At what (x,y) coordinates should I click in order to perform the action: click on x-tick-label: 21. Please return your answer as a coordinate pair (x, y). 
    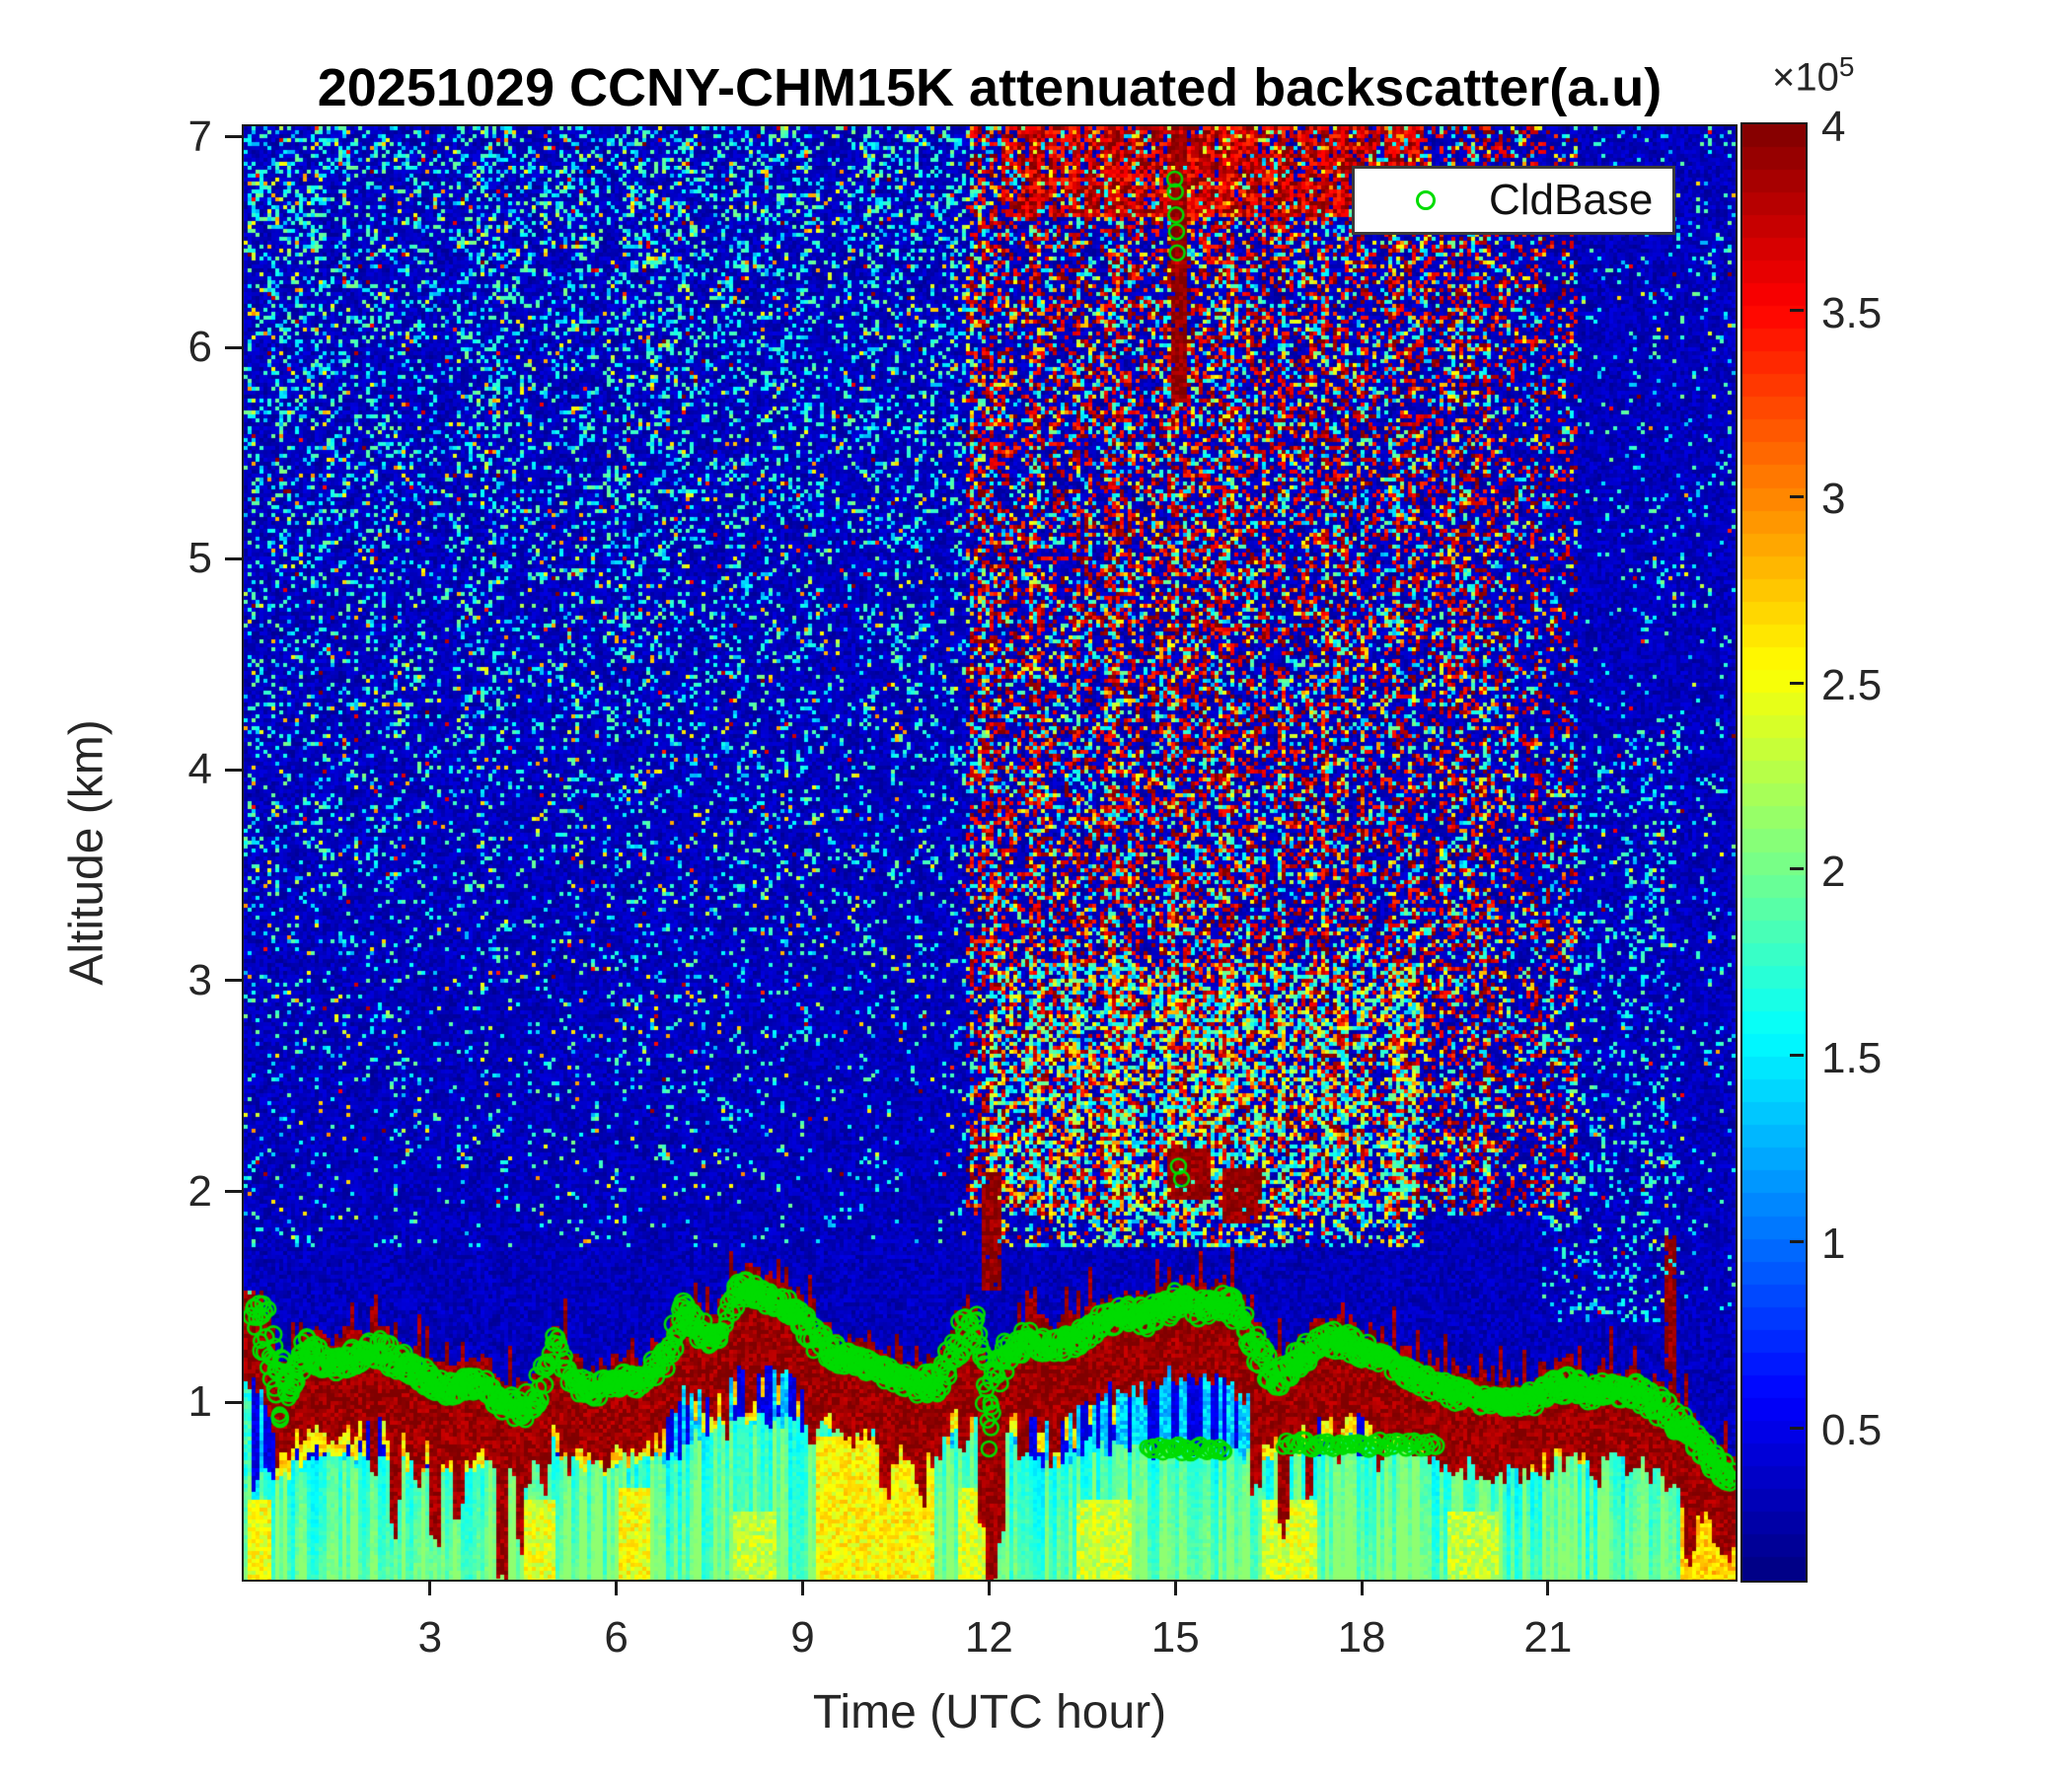
    Looking at the image, I should click on (1548, 1638).